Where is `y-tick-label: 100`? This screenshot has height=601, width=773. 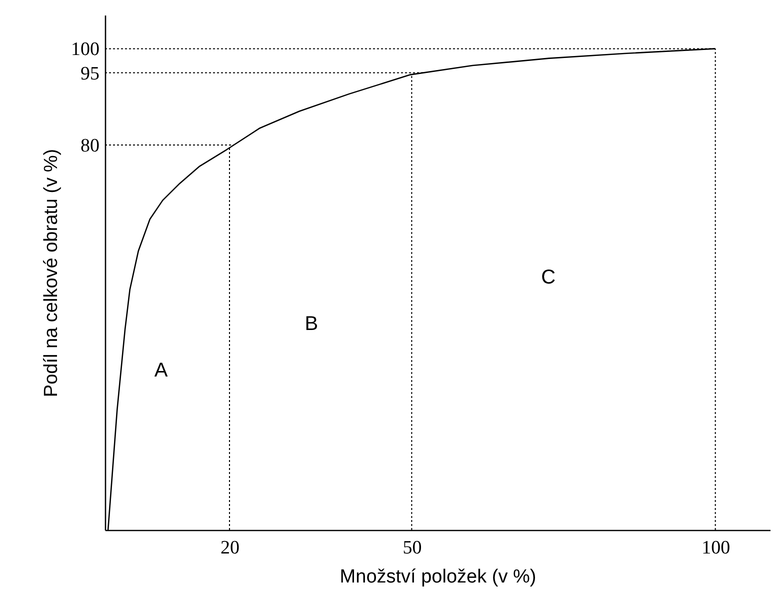 y-tick-label: 100 is located at coordinates (85, 49).